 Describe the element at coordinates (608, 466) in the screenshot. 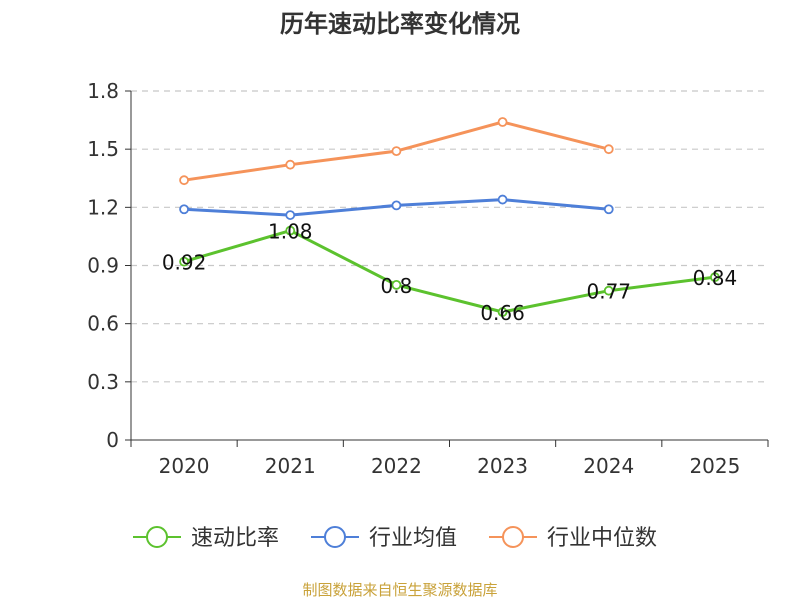

I see `x-tick-label: 2024` at that location.